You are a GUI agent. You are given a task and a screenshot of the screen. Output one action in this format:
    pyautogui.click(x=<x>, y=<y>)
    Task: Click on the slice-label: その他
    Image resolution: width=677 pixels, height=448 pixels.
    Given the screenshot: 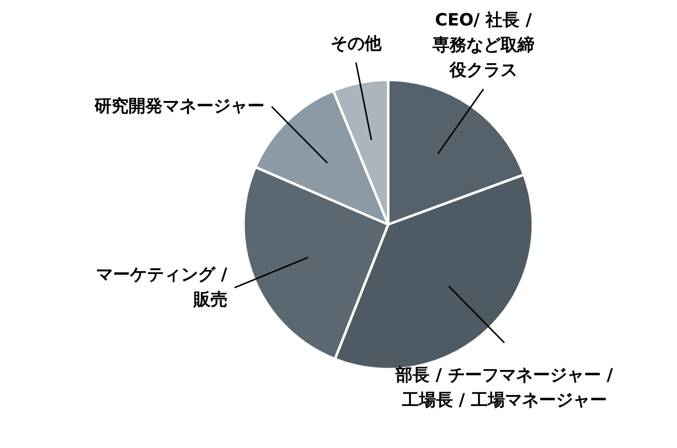 What is the action you would take?
    pyautogui.click(x=356, y=44)
    